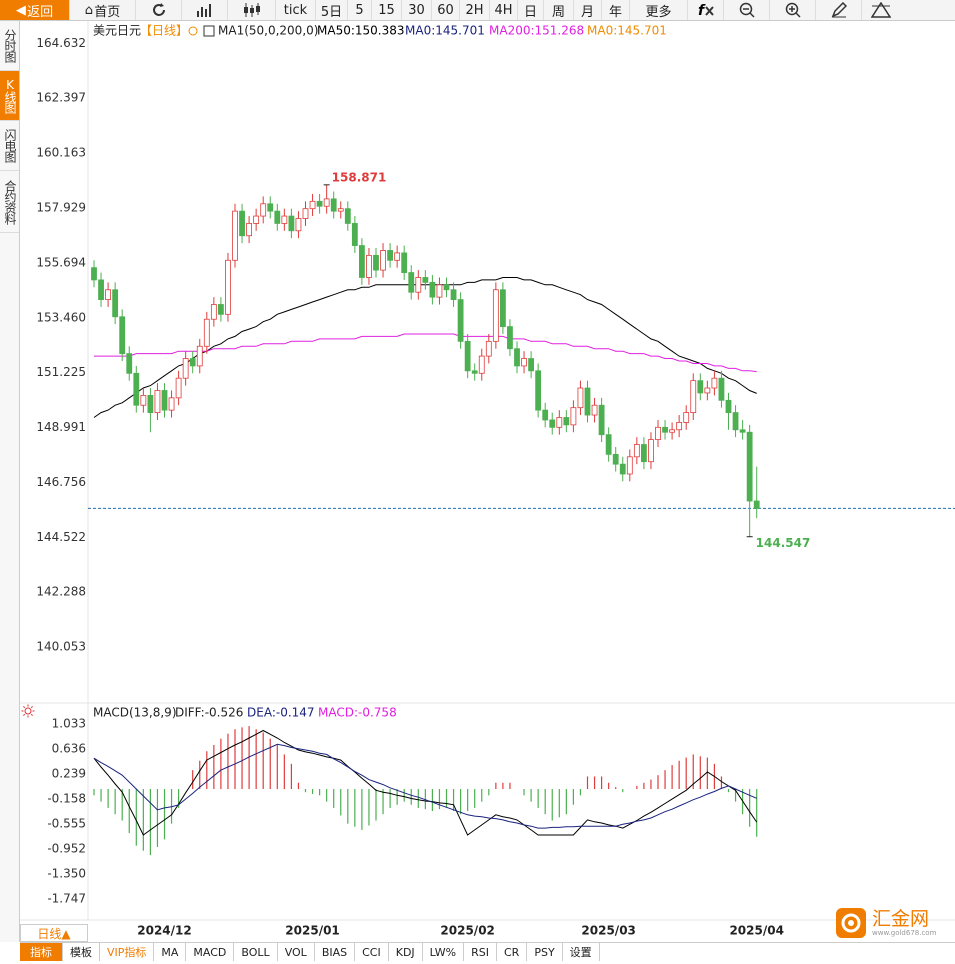 The height and width of the screenshot is (964, 955). What do you see at coordinates (9, 46) in the screenshot?
I see `sidebar-tab: 分时图` at bounding box center [9, 46].